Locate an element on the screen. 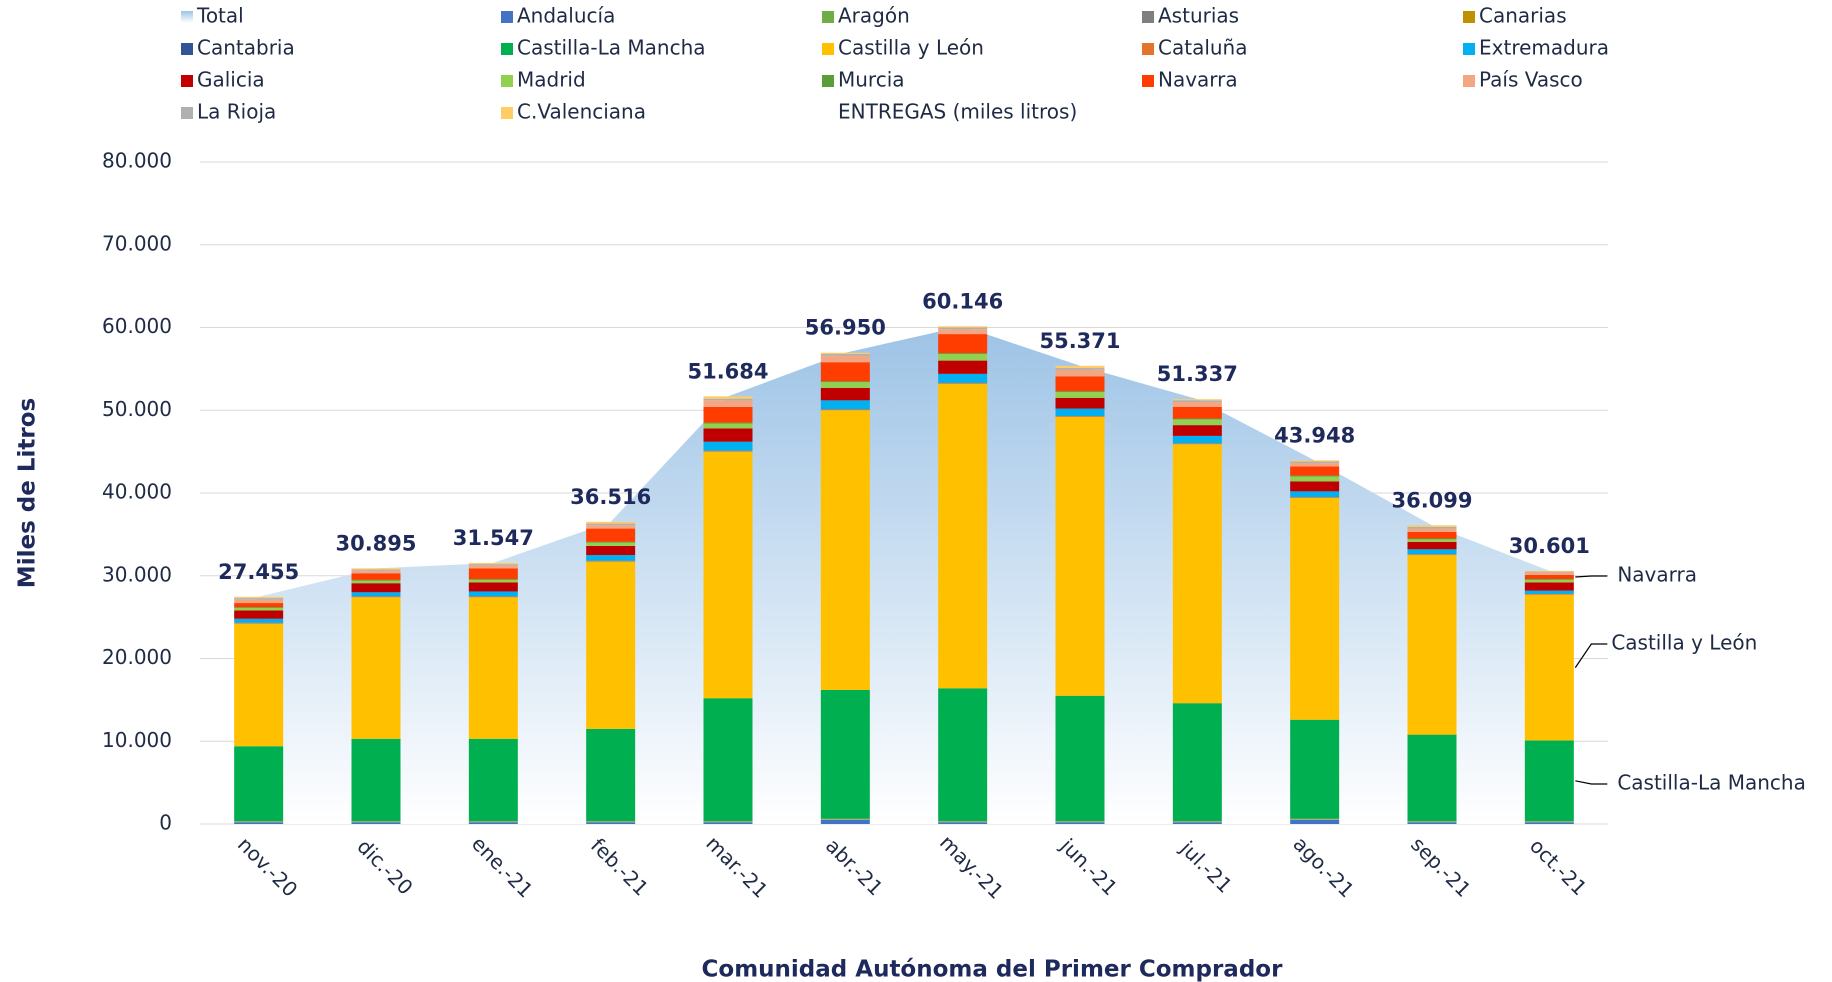  legend-note: ENTREGAS (miles litros) is located at coordinates (957, 112).